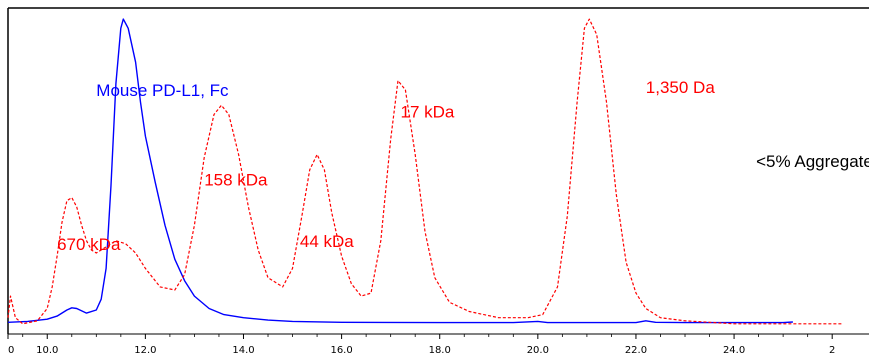  Describe the element at coordinates (243, 350) in the screenshot. I see `x-tick-label: 14.0` at that location.